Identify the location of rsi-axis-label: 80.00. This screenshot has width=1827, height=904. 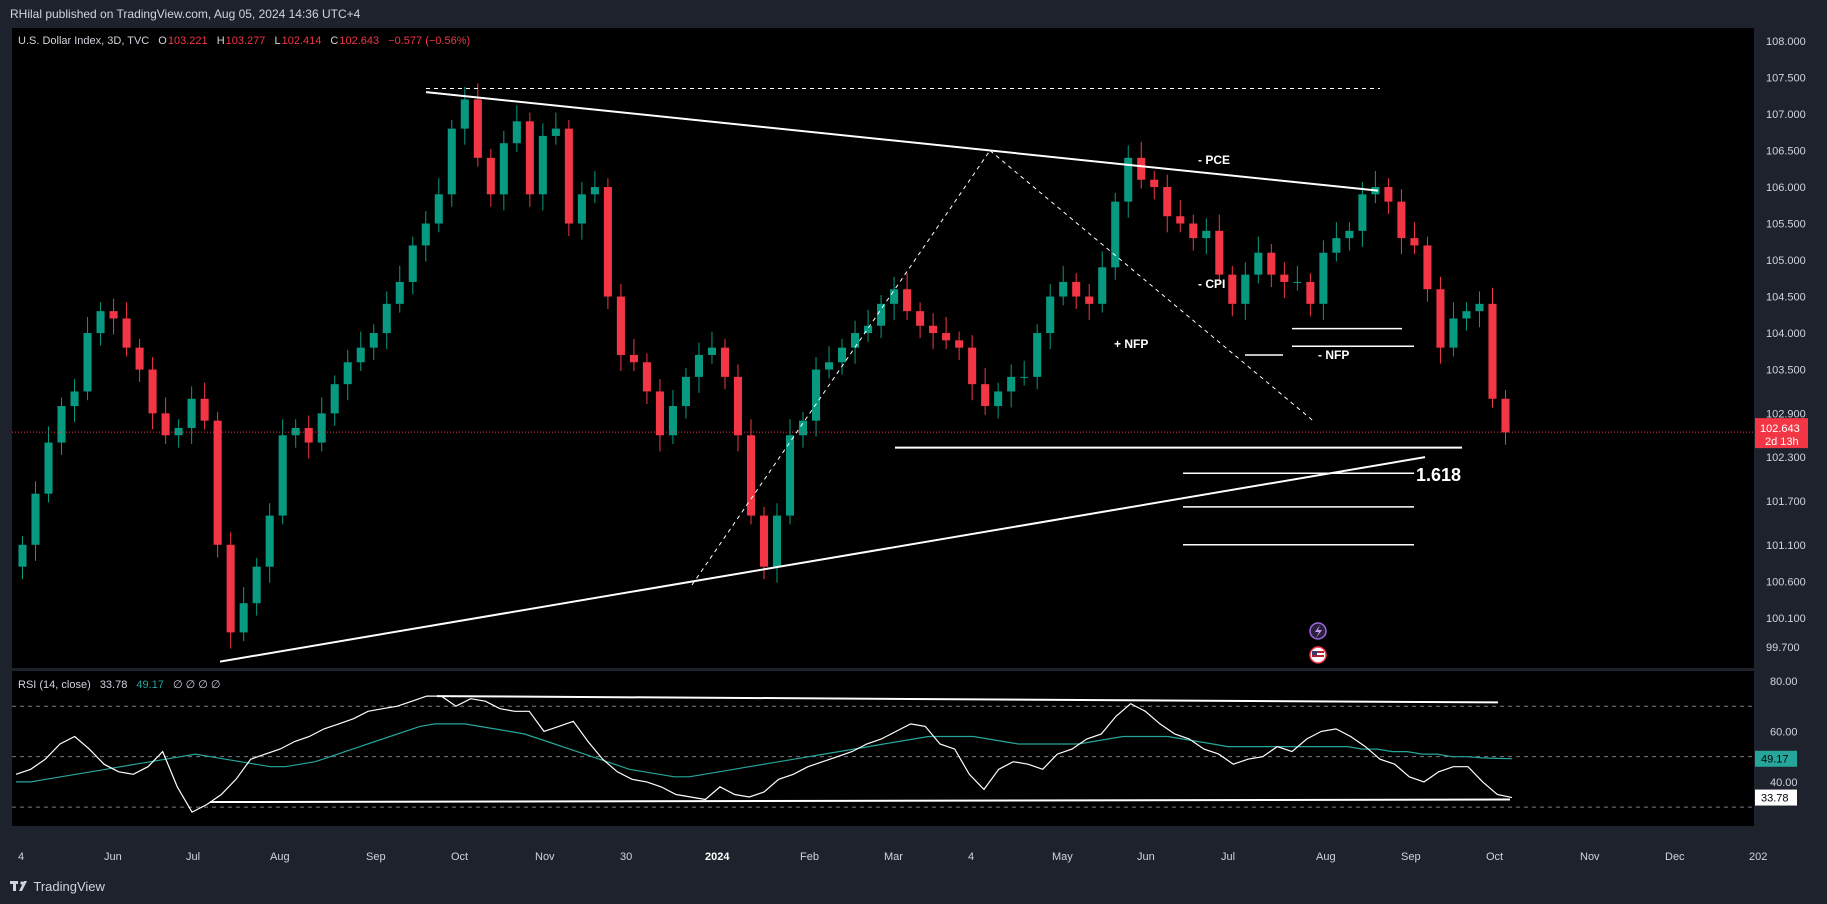
(1784, 682).